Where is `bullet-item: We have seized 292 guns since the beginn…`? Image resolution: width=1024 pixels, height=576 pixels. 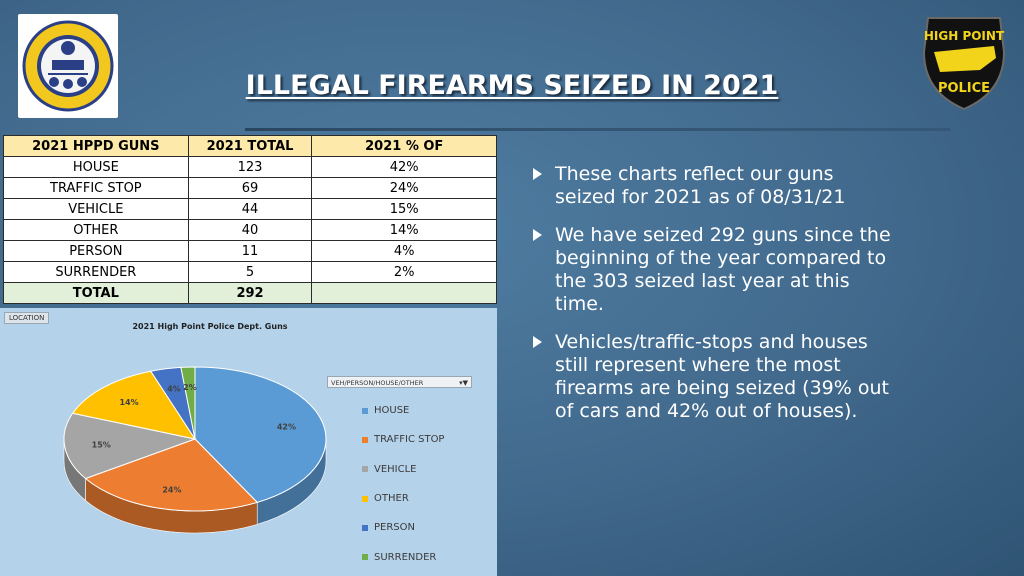
bullet-item: We have seized 292 guns since the beginn… is located at coordinates (713, 270).